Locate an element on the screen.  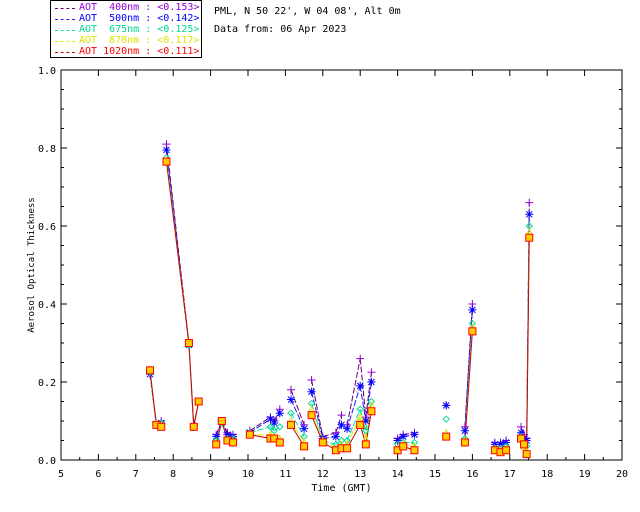
y-tick-label: 0.2 is located at coordinates (47, 383).